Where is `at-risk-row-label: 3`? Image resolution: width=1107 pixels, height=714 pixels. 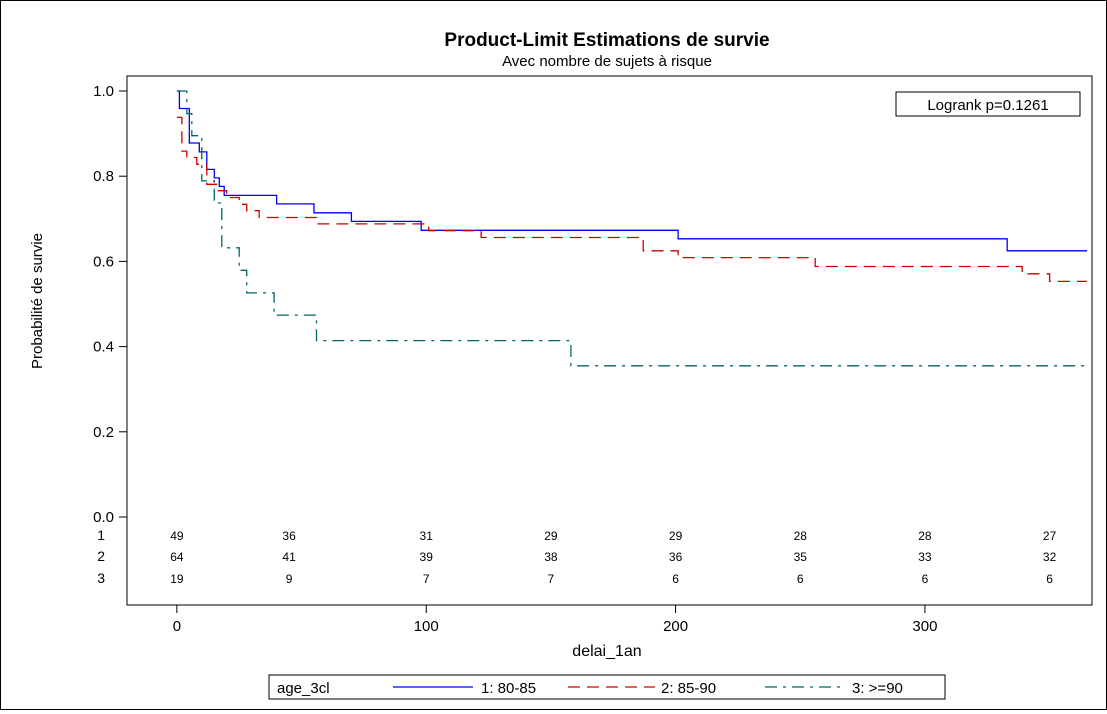 at-risk-row-label: 3 is located at coordinates (101, 578).